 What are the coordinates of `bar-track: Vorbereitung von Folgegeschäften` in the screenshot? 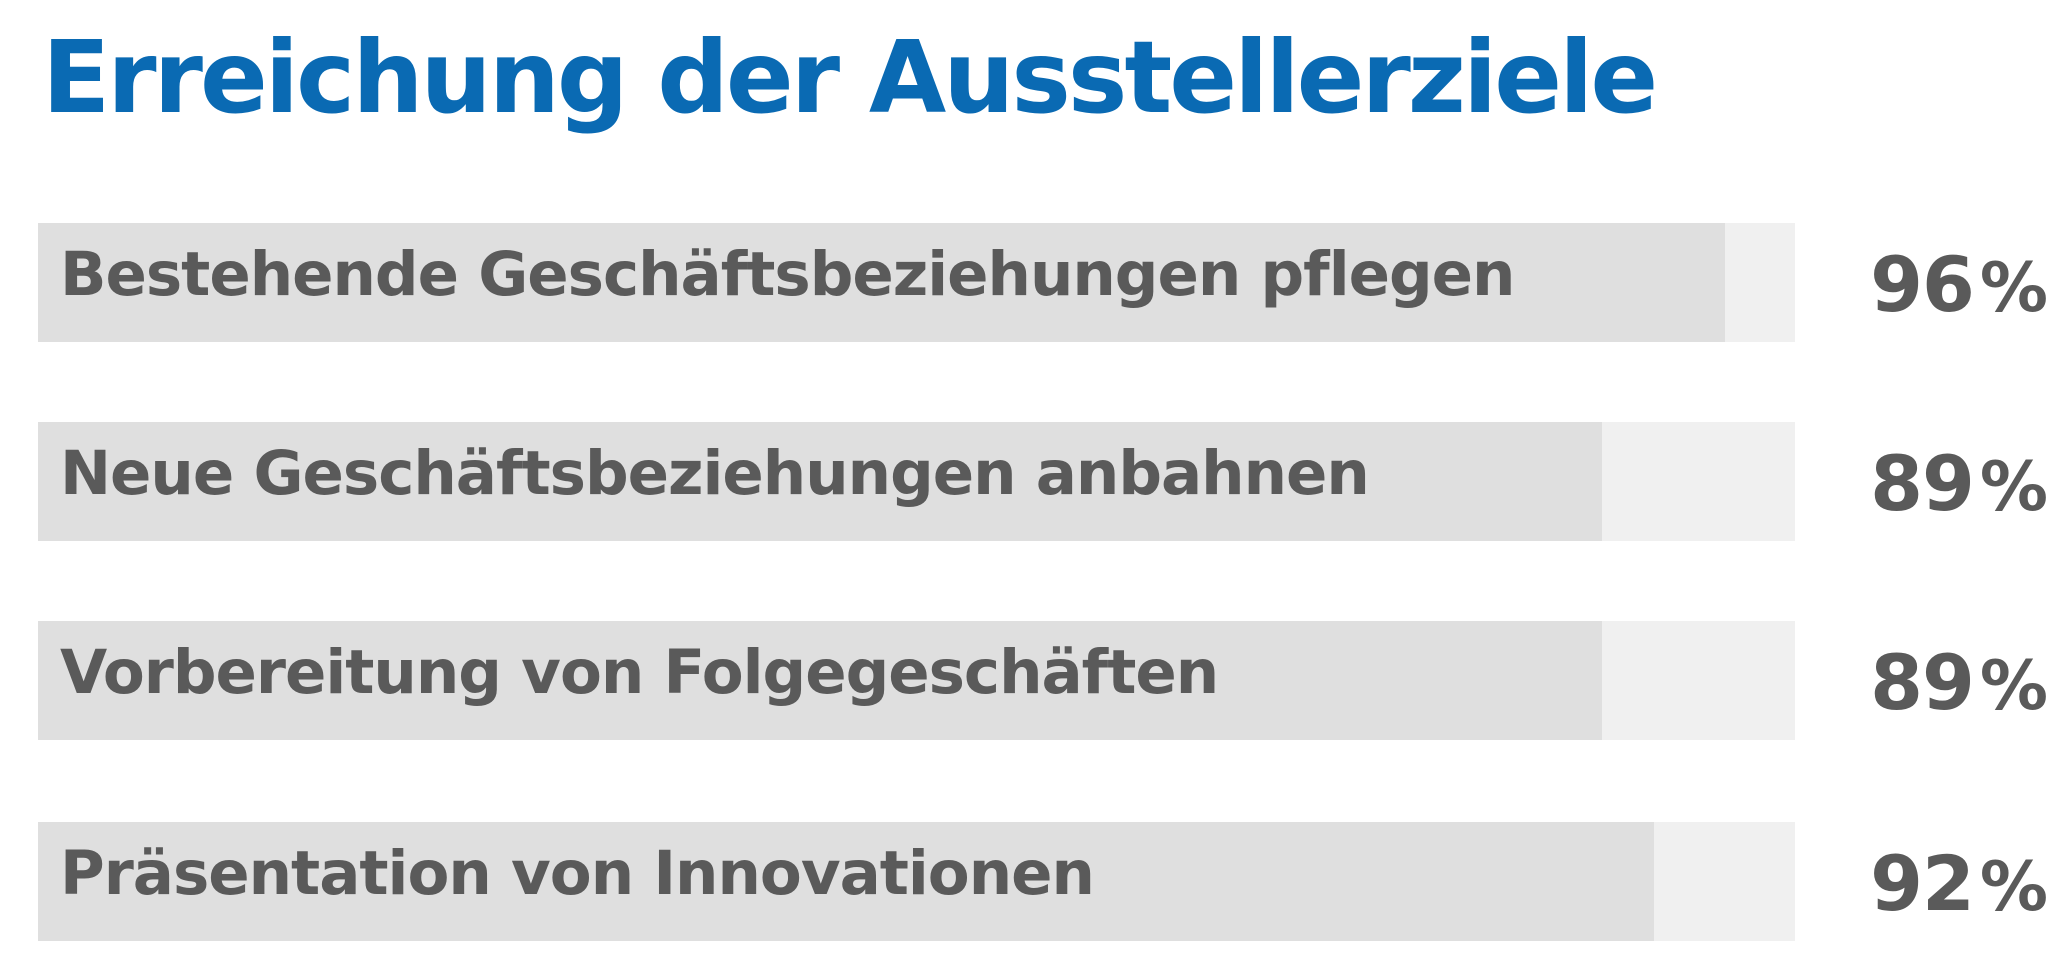 It's located at (916, 680).